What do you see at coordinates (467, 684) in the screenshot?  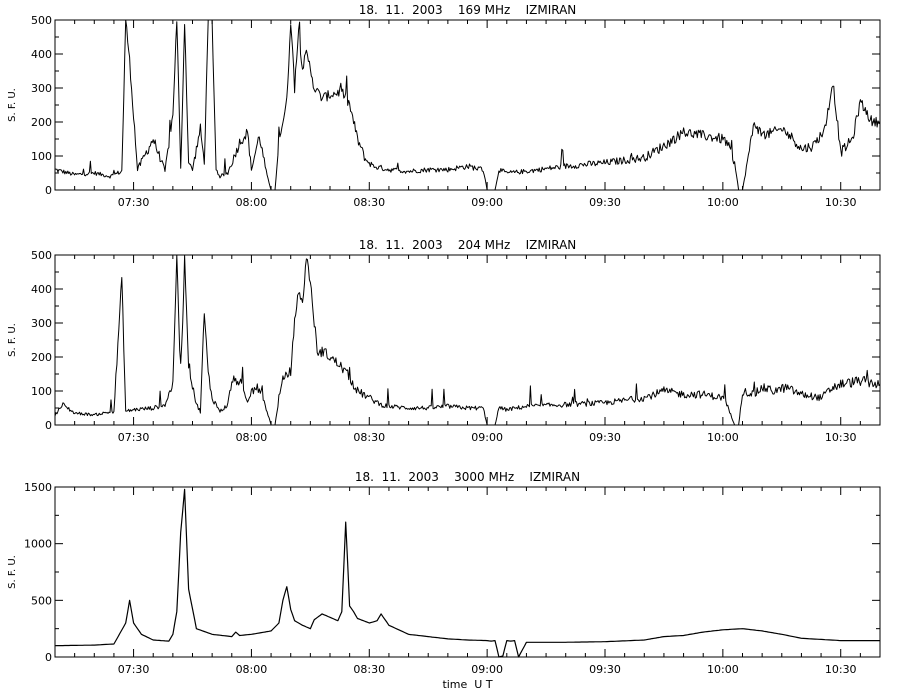 I see `x-axis-label: time U T` at bounding box center [467, 684].